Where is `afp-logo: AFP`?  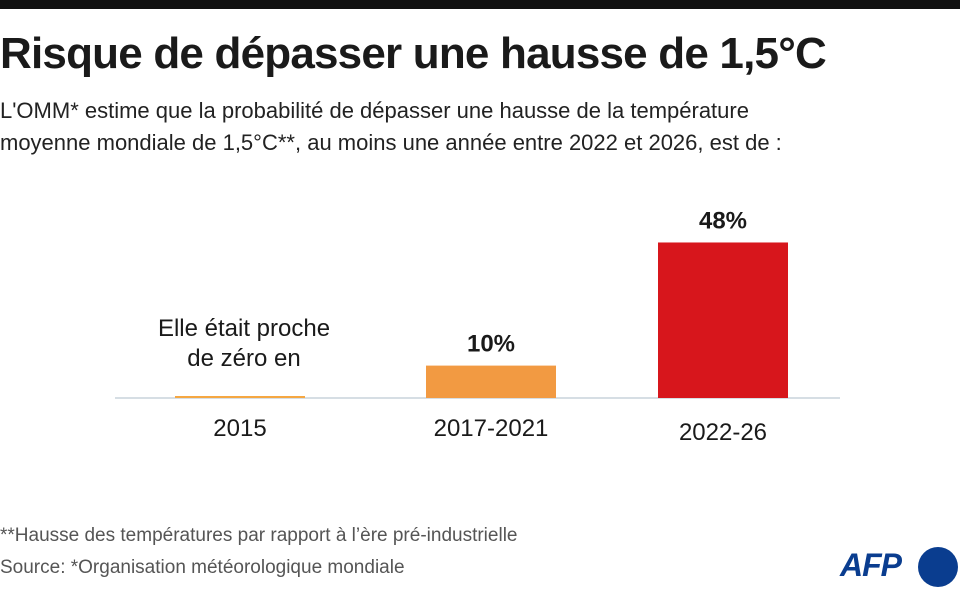 afp-logo: AFP is located at coordinates (900, 565).